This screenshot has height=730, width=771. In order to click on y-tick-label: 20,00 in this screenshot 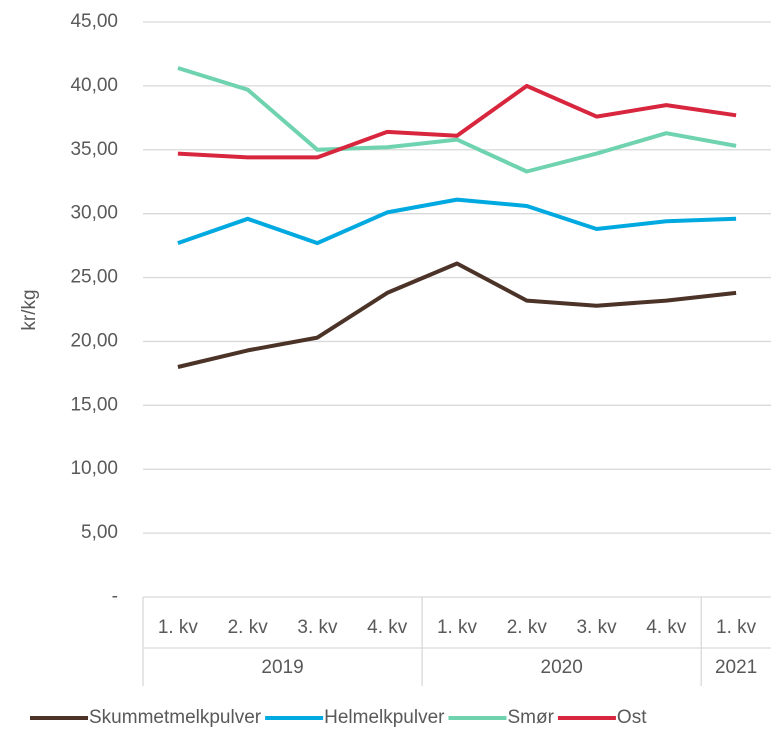, I will do `click(94, 340)`.